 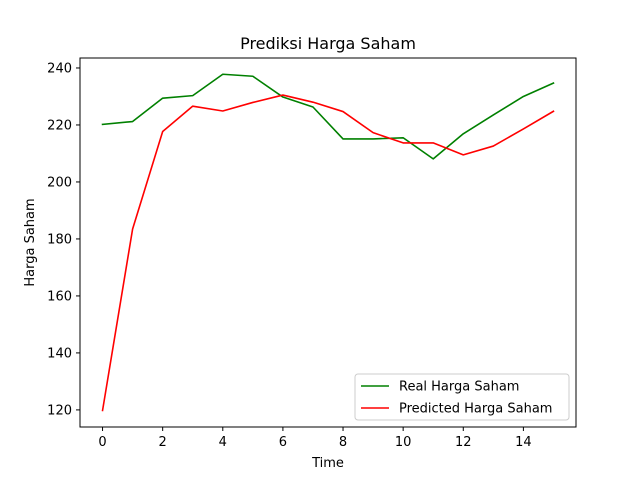 I want to click on y-axis-label: Harga Saham, so click(x=30, y=242).